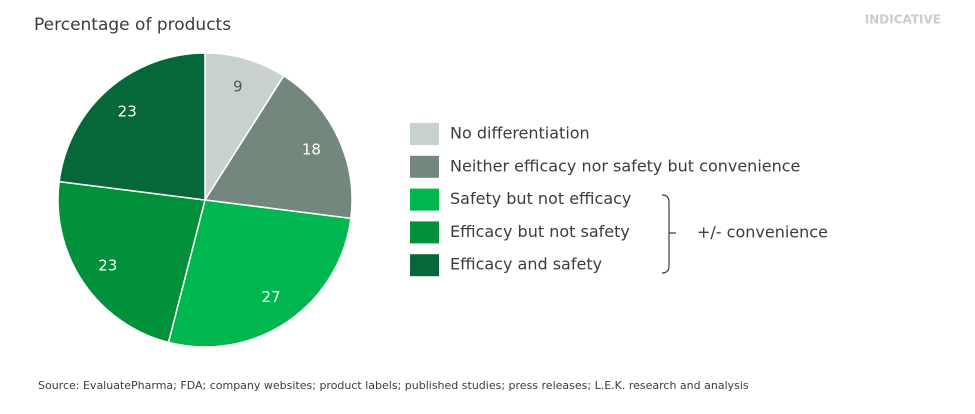  Describe the element at coordinates (668, 234) in the screenshot. I see `bracket` at that location.